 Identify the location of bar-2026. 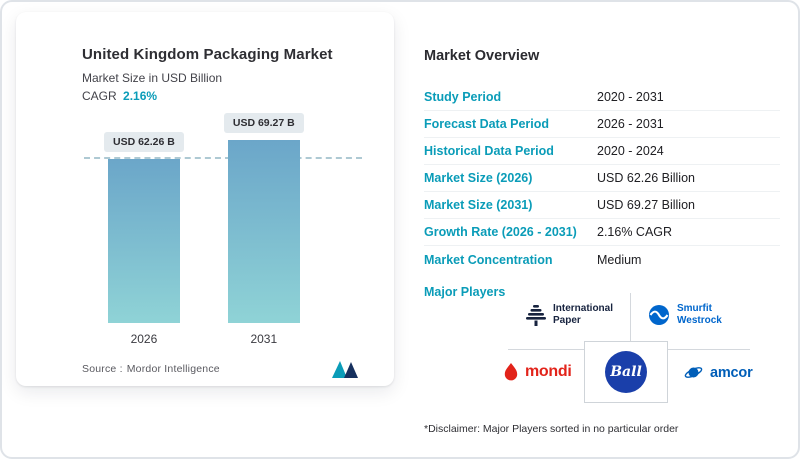
(143, 241).